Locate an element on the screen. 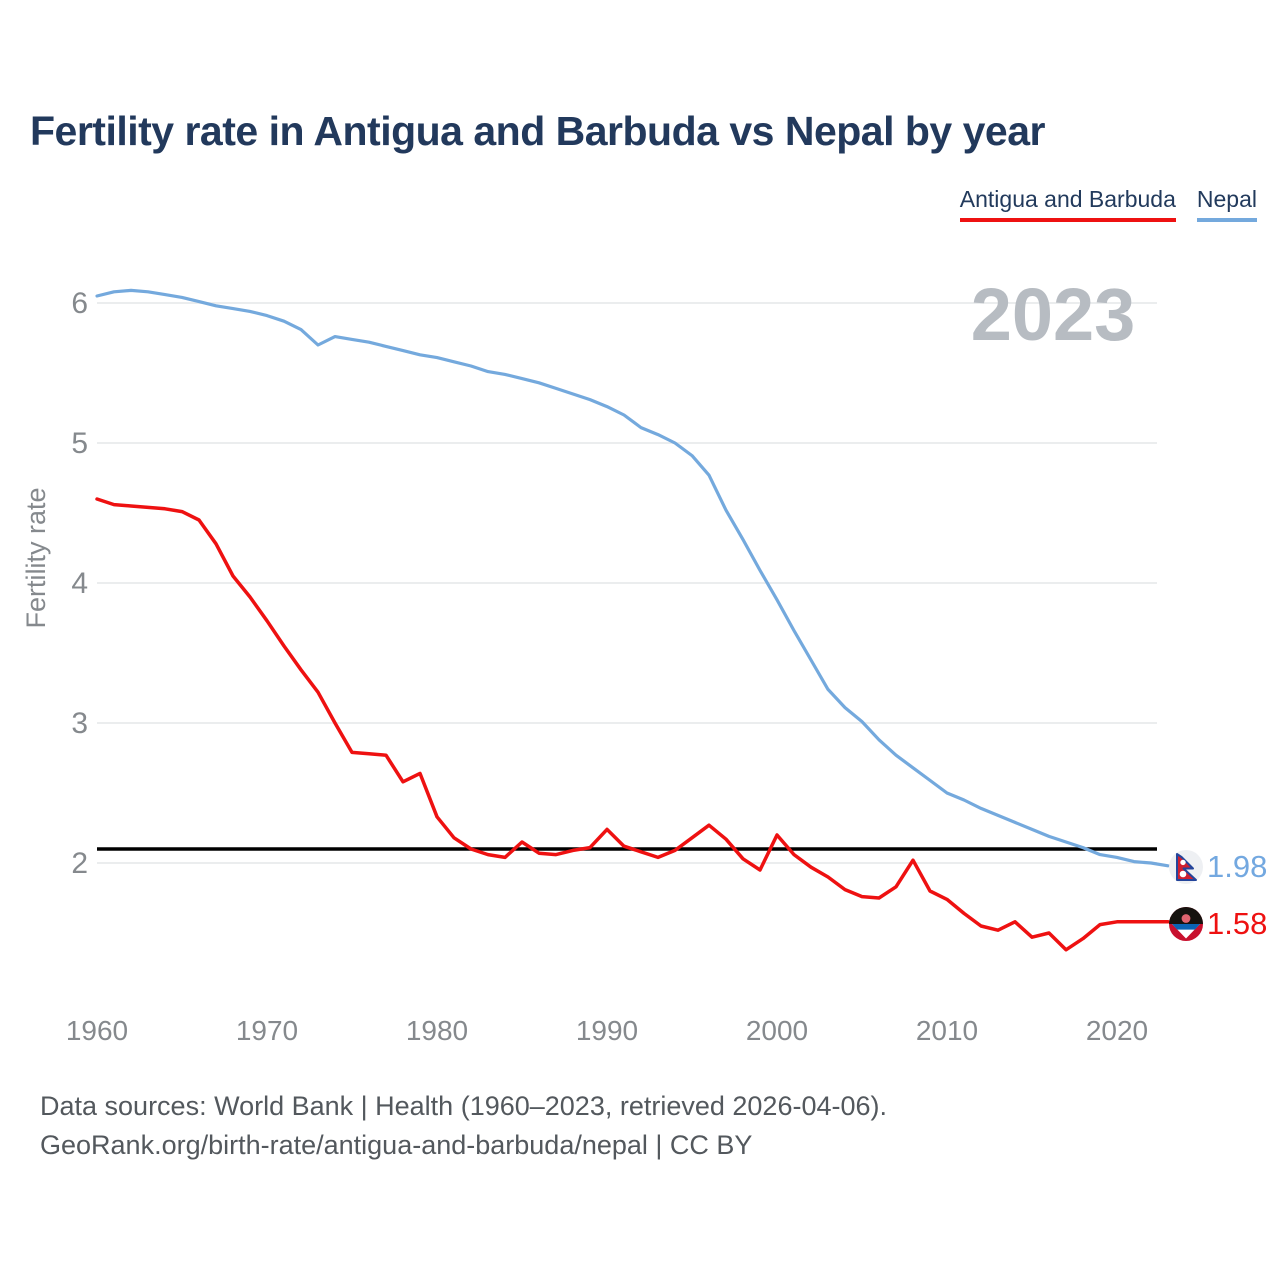 This screenshot has width=1280, height=1280. x-tick-label: 1970 is located at coordinates (267, 1030).